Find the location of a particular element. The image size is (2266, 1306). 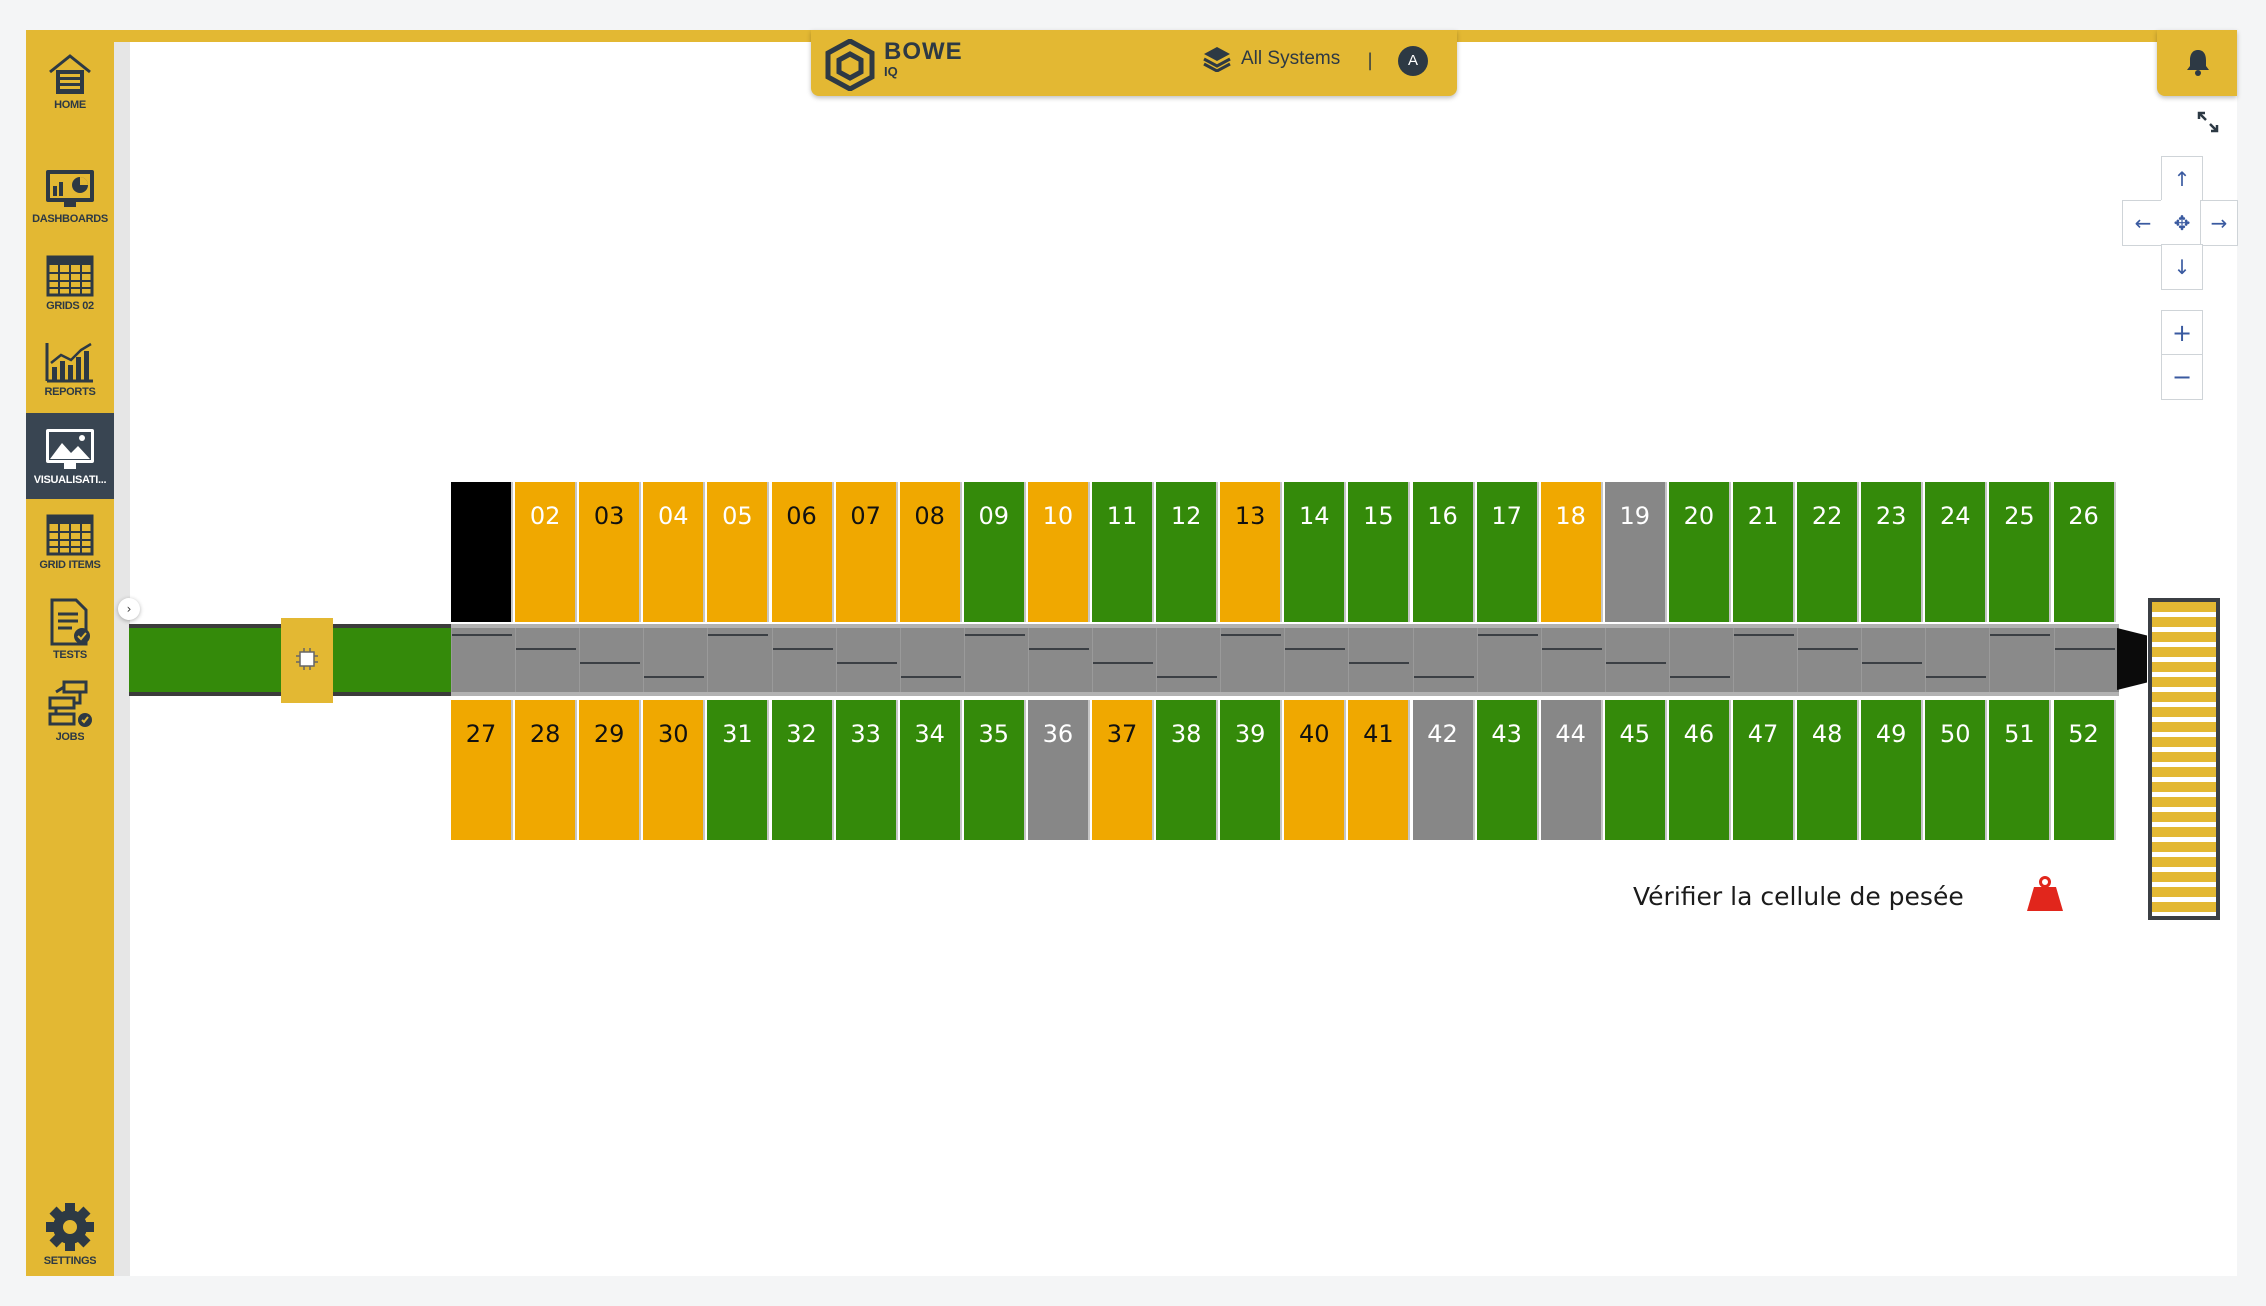

bin-17: 17 is located at coordinates (1507, 552).